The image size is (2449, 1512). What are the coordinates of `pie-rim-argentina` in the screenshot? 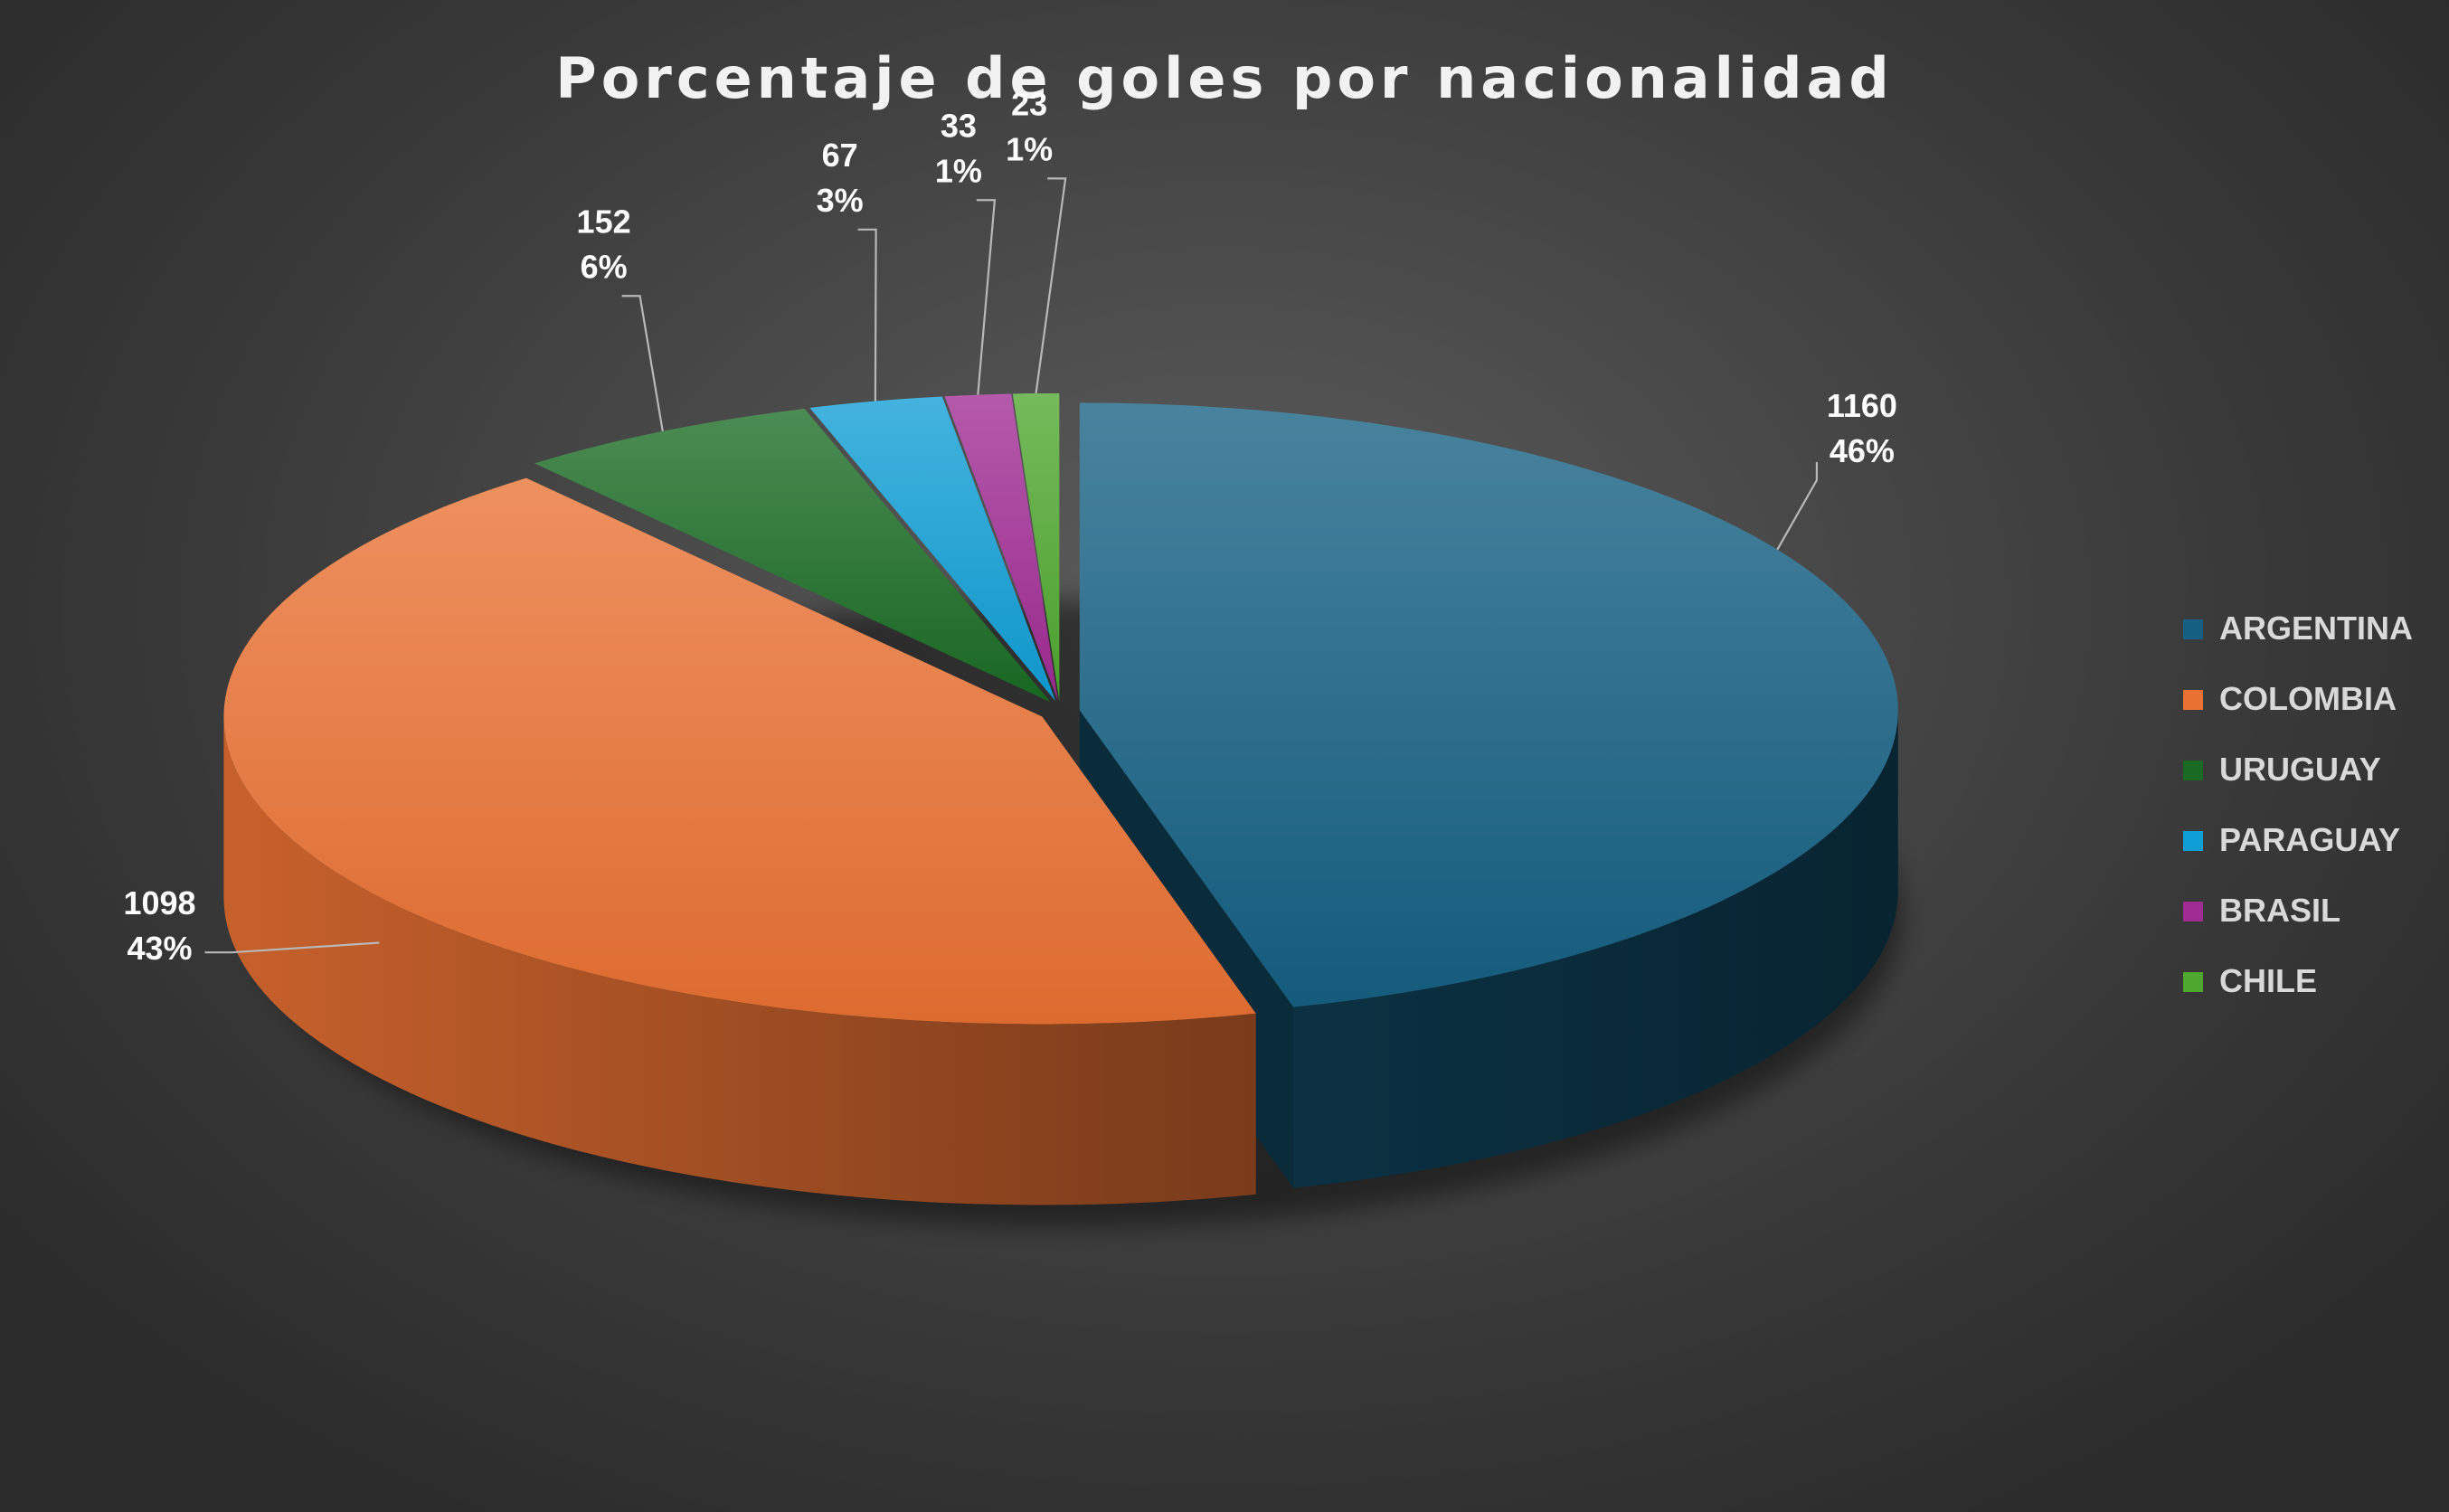 It's located at (1596, 949).